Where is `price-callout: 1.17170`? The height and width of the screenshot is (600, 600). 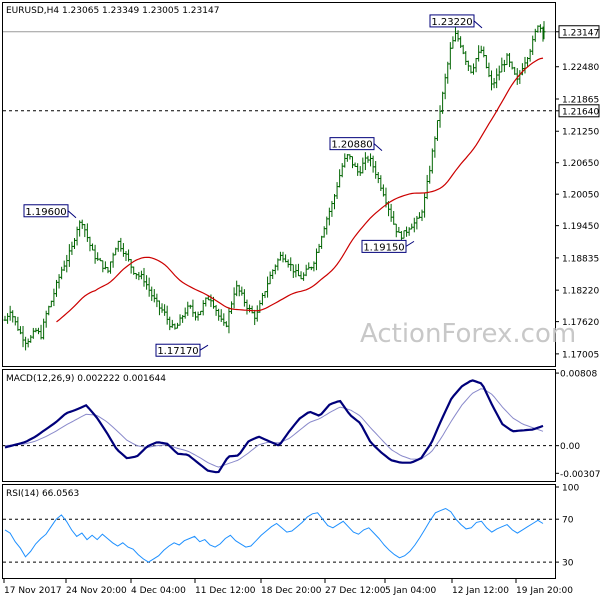
price-callout: 1.17170 is located at coordinates (182, 350).